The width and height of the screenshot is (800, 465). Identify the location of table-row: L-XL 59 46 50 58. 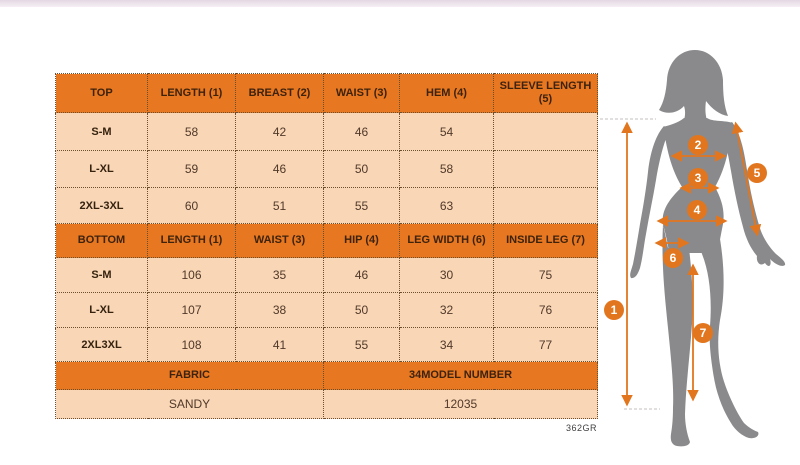
(326, 169).